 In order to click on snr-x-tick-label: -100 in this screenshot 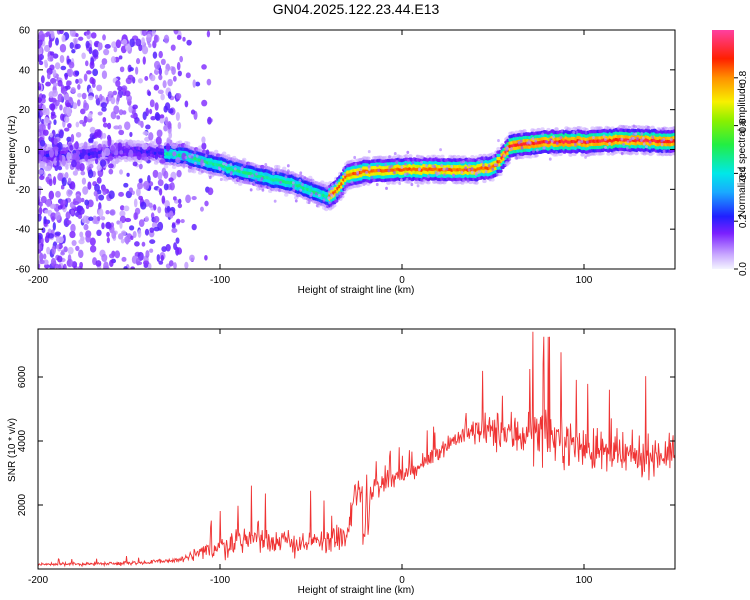, I will do `click(220, 580)`.